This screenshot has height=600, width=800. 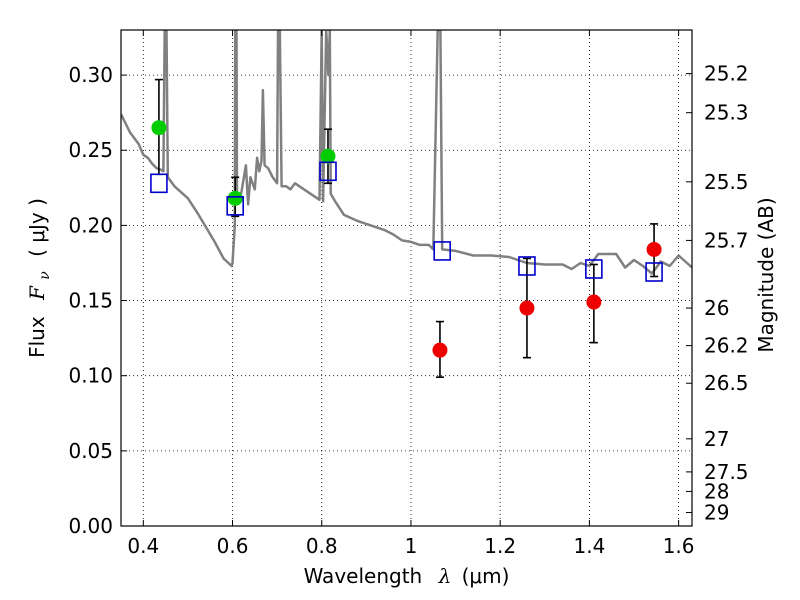 What do you see at coordinates (716, 308) in the screenshot?
I see `y2-tick-label: 26` at bounding box center [716, 308].